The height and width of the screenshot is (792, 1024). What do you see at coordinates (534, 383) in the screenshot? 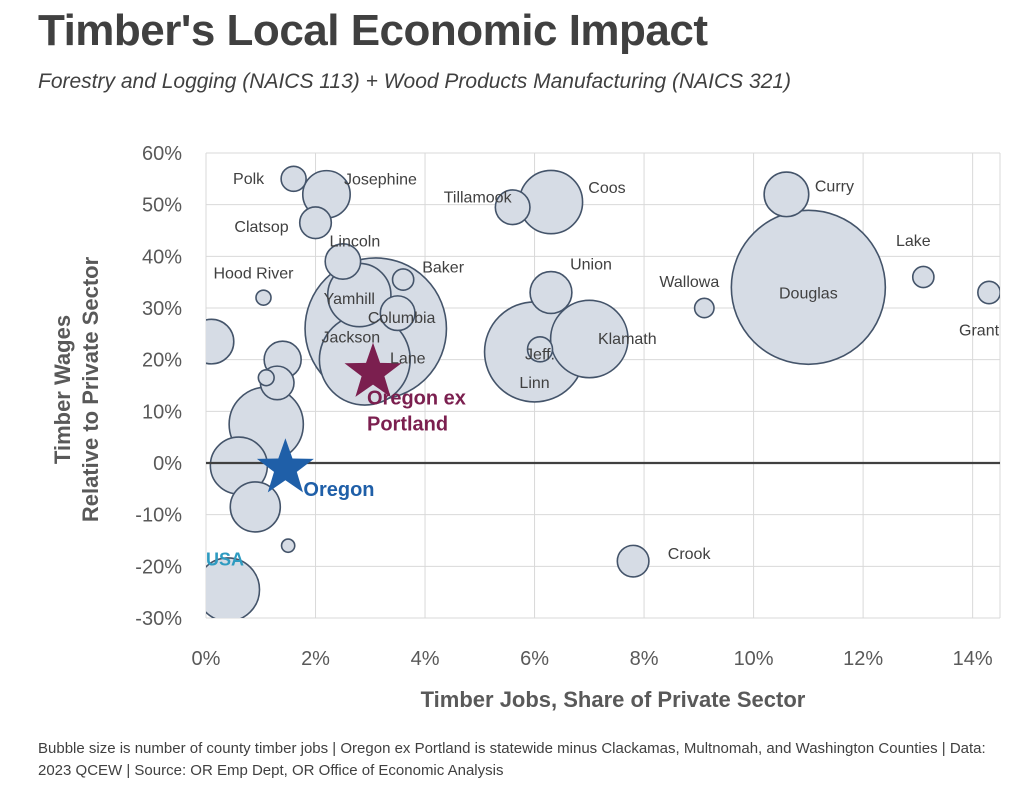
I see `bubble-label-linn: Linn` at bounding box center [534, 383].